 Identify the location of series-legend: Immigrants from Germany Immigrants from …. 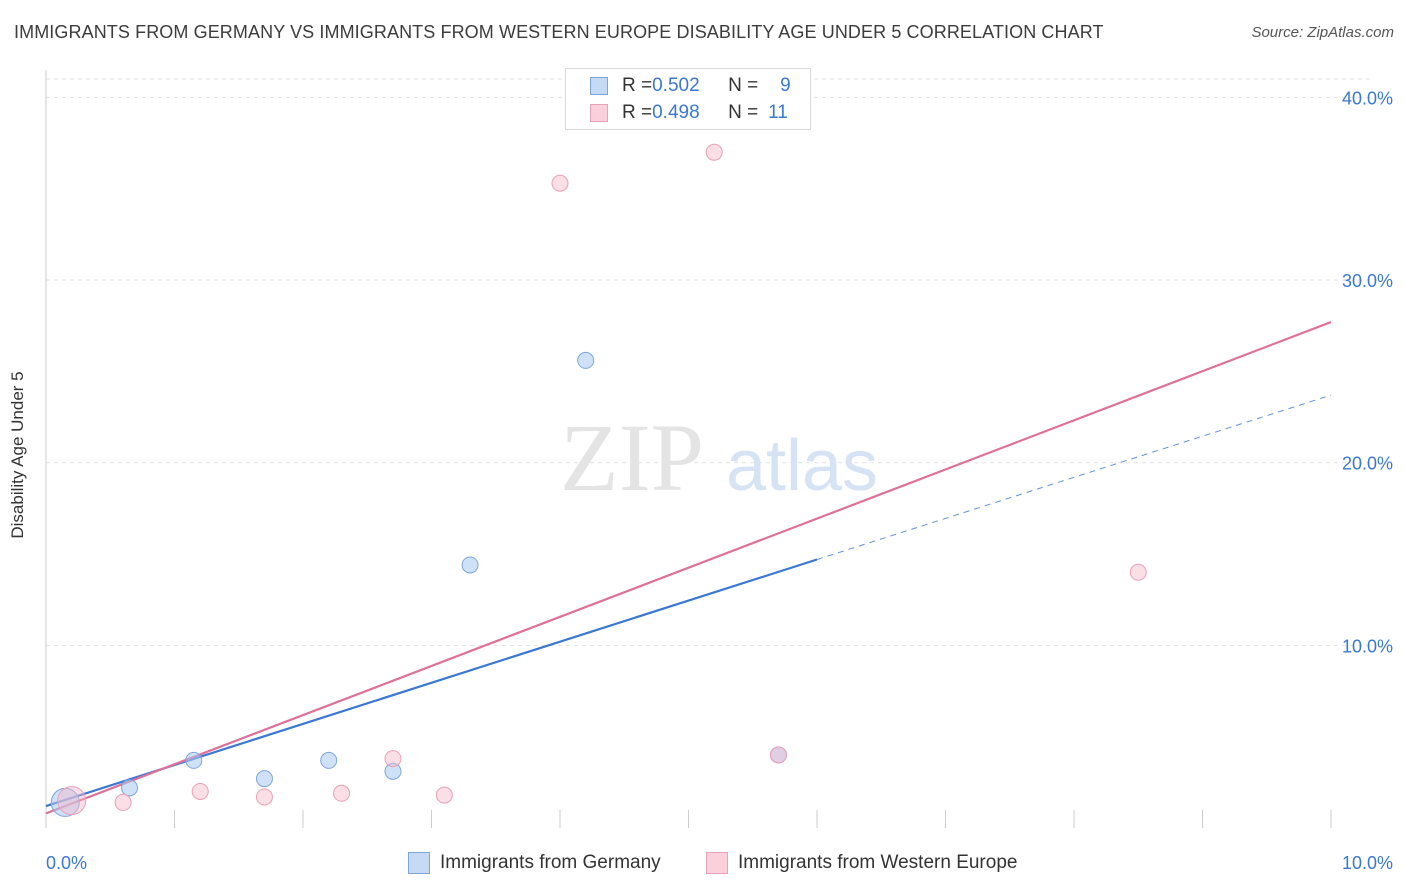
(703, 865).